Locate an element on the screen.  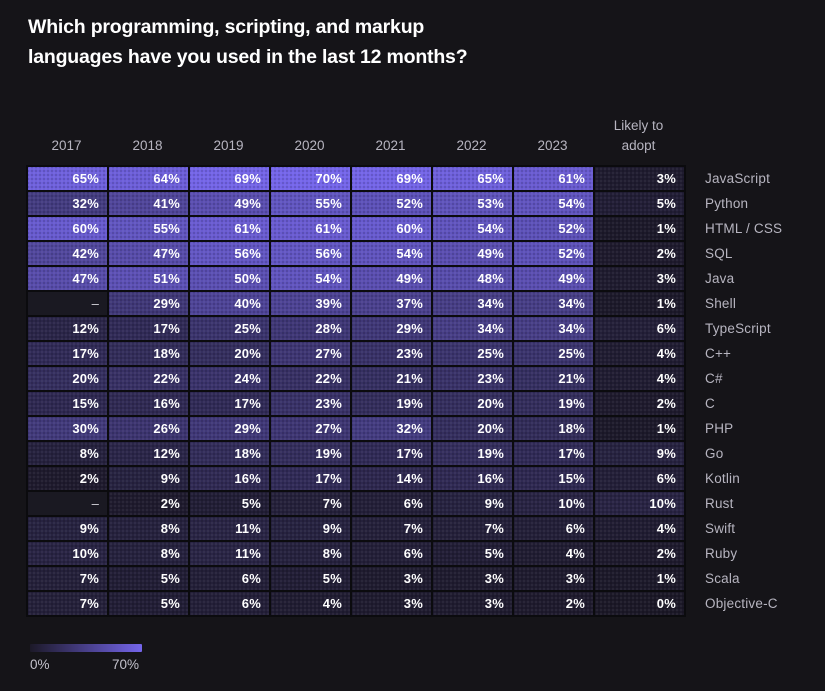
heatmap-cell: 32% is located at coordinates (391, 428).